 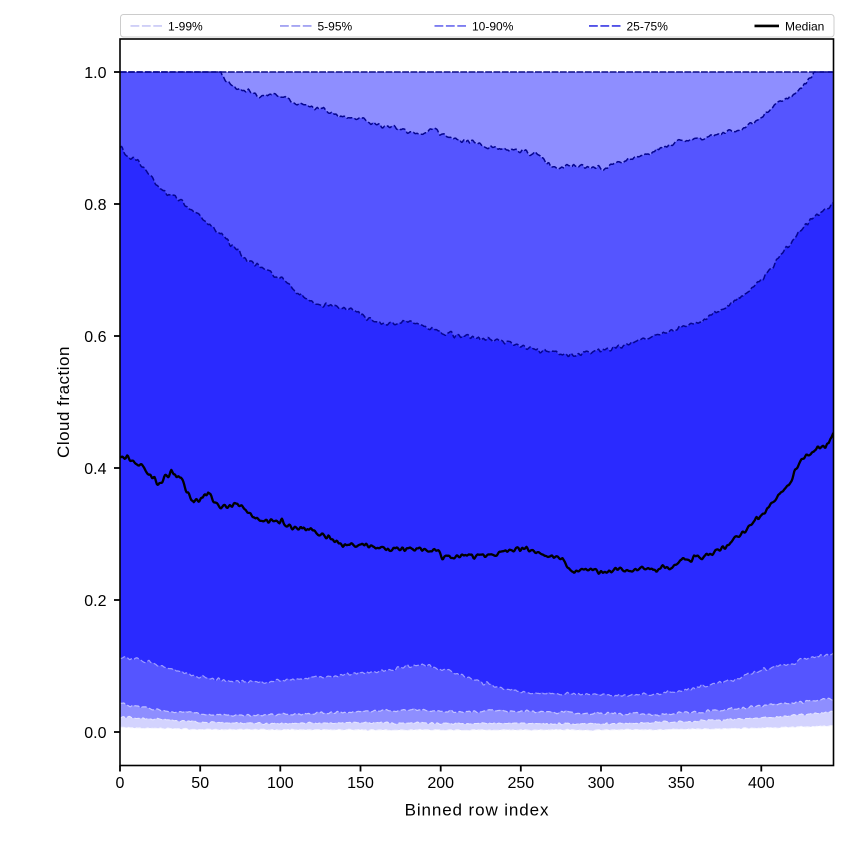 I want to click on svg-text: 0, so click(x=120, y=783).